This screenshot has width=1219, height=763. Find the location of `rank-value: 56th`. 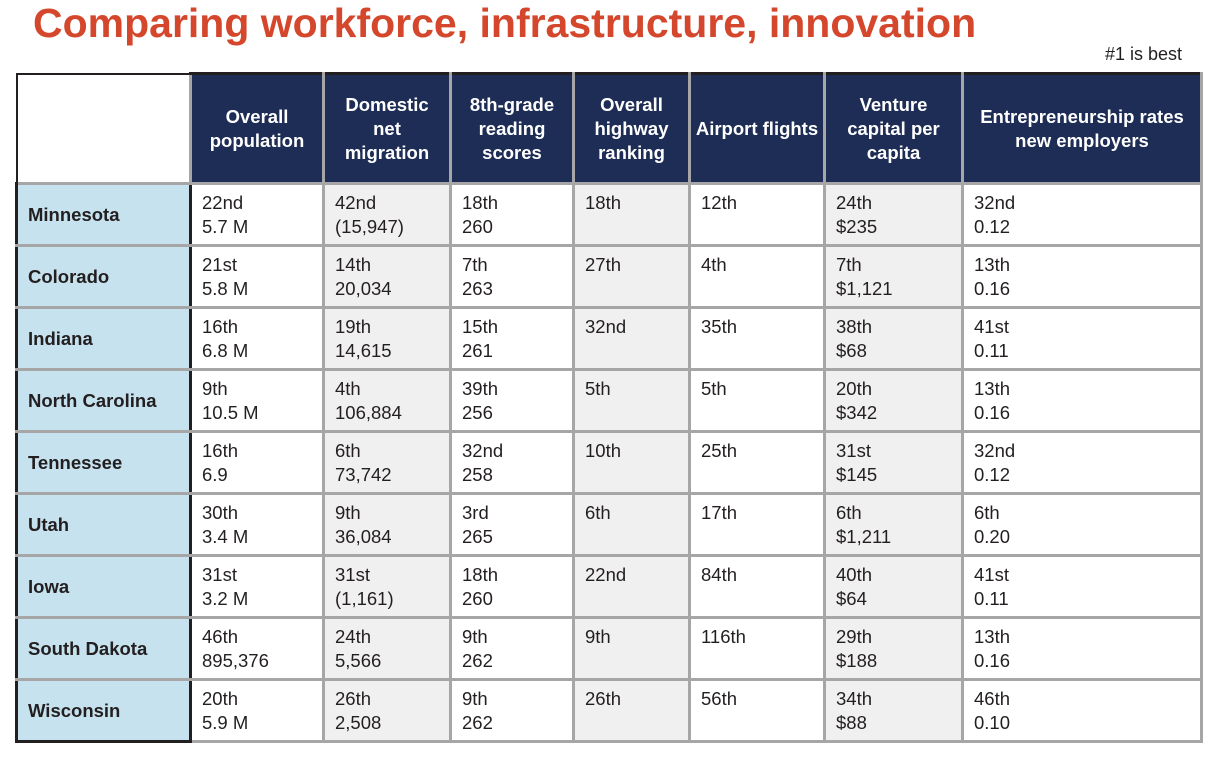

rank-value: 56th is located at coordinates (719, 698).